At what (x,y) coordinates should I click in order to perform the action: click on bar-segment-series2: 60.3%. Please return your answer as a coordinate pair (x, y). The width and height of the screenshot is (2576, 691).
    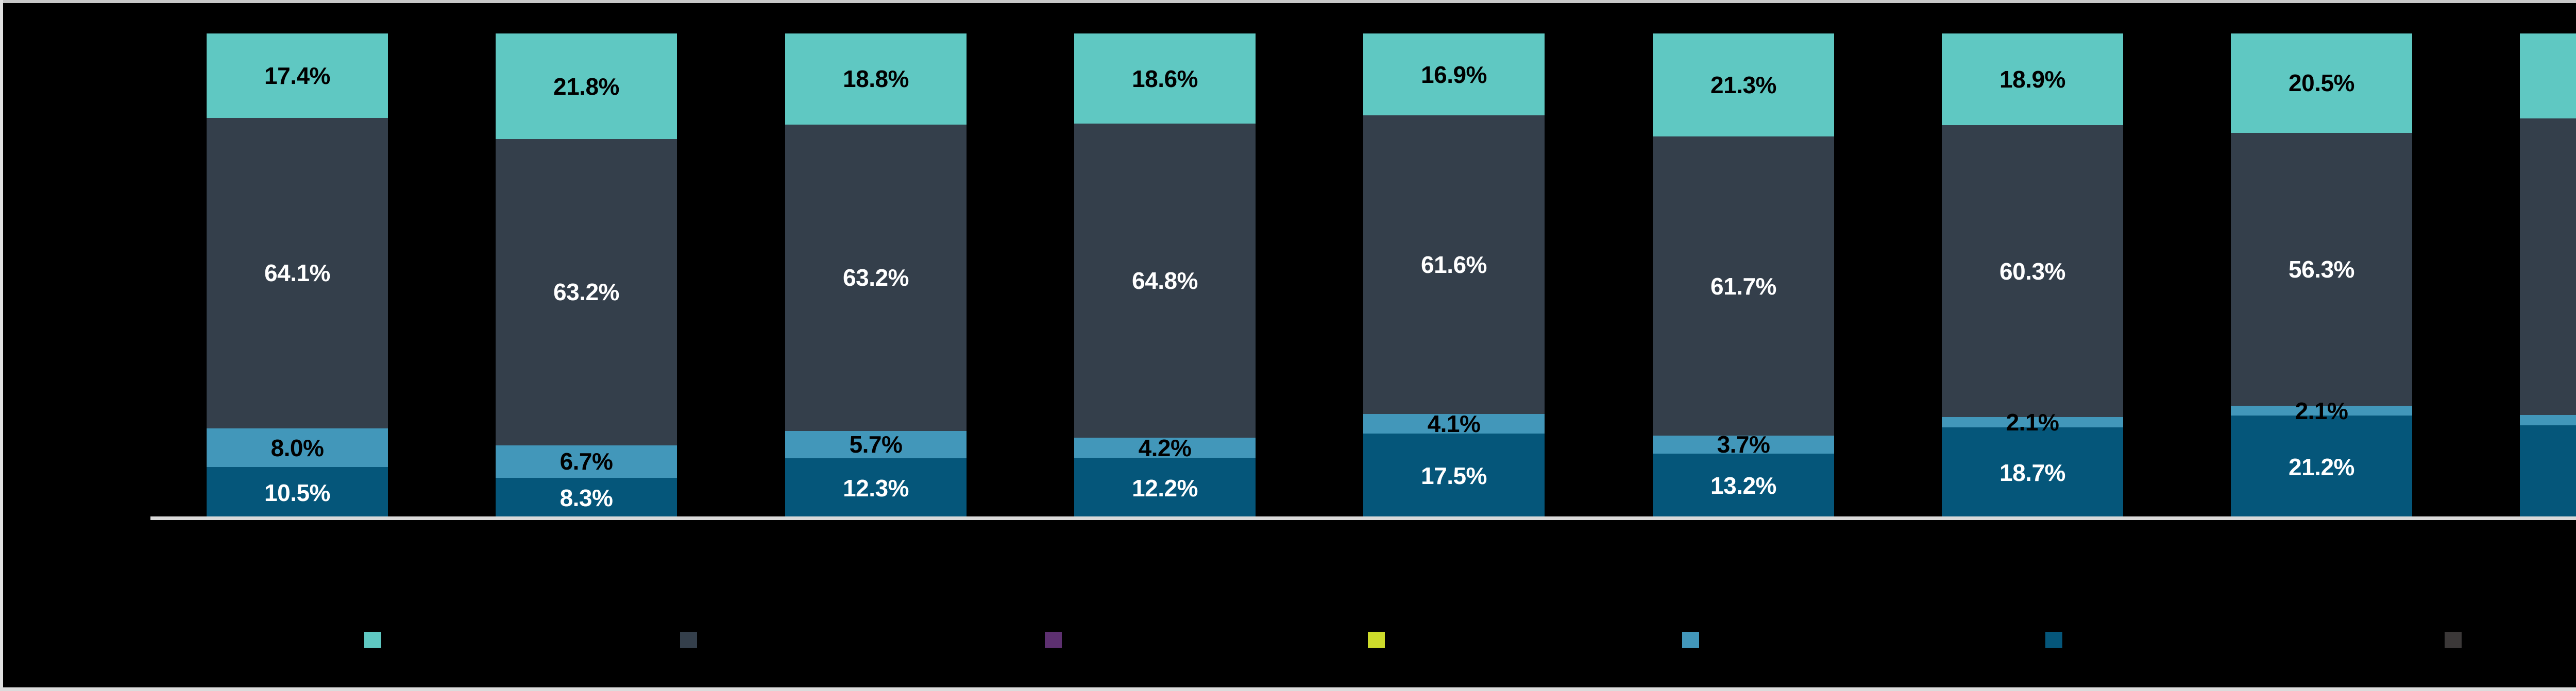
    Looking at the image, I should click on (2032, 272).